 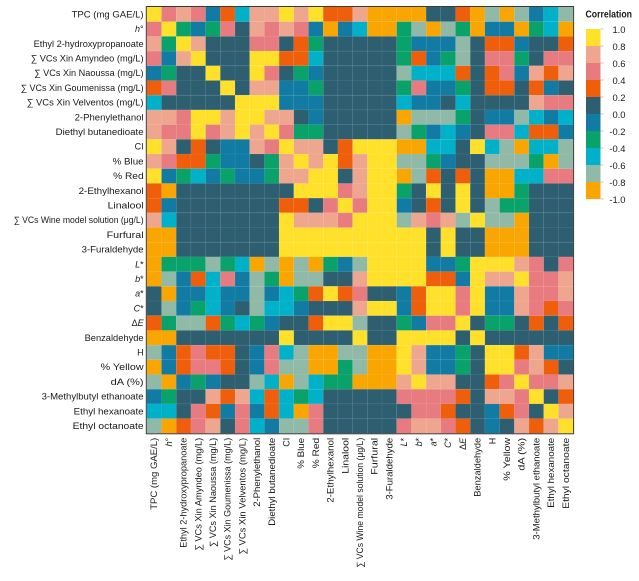 What do you see at coordinates (618, 29) in the screenshot?
I see `svg-text: 1.0` at bounding box center [618, 29].